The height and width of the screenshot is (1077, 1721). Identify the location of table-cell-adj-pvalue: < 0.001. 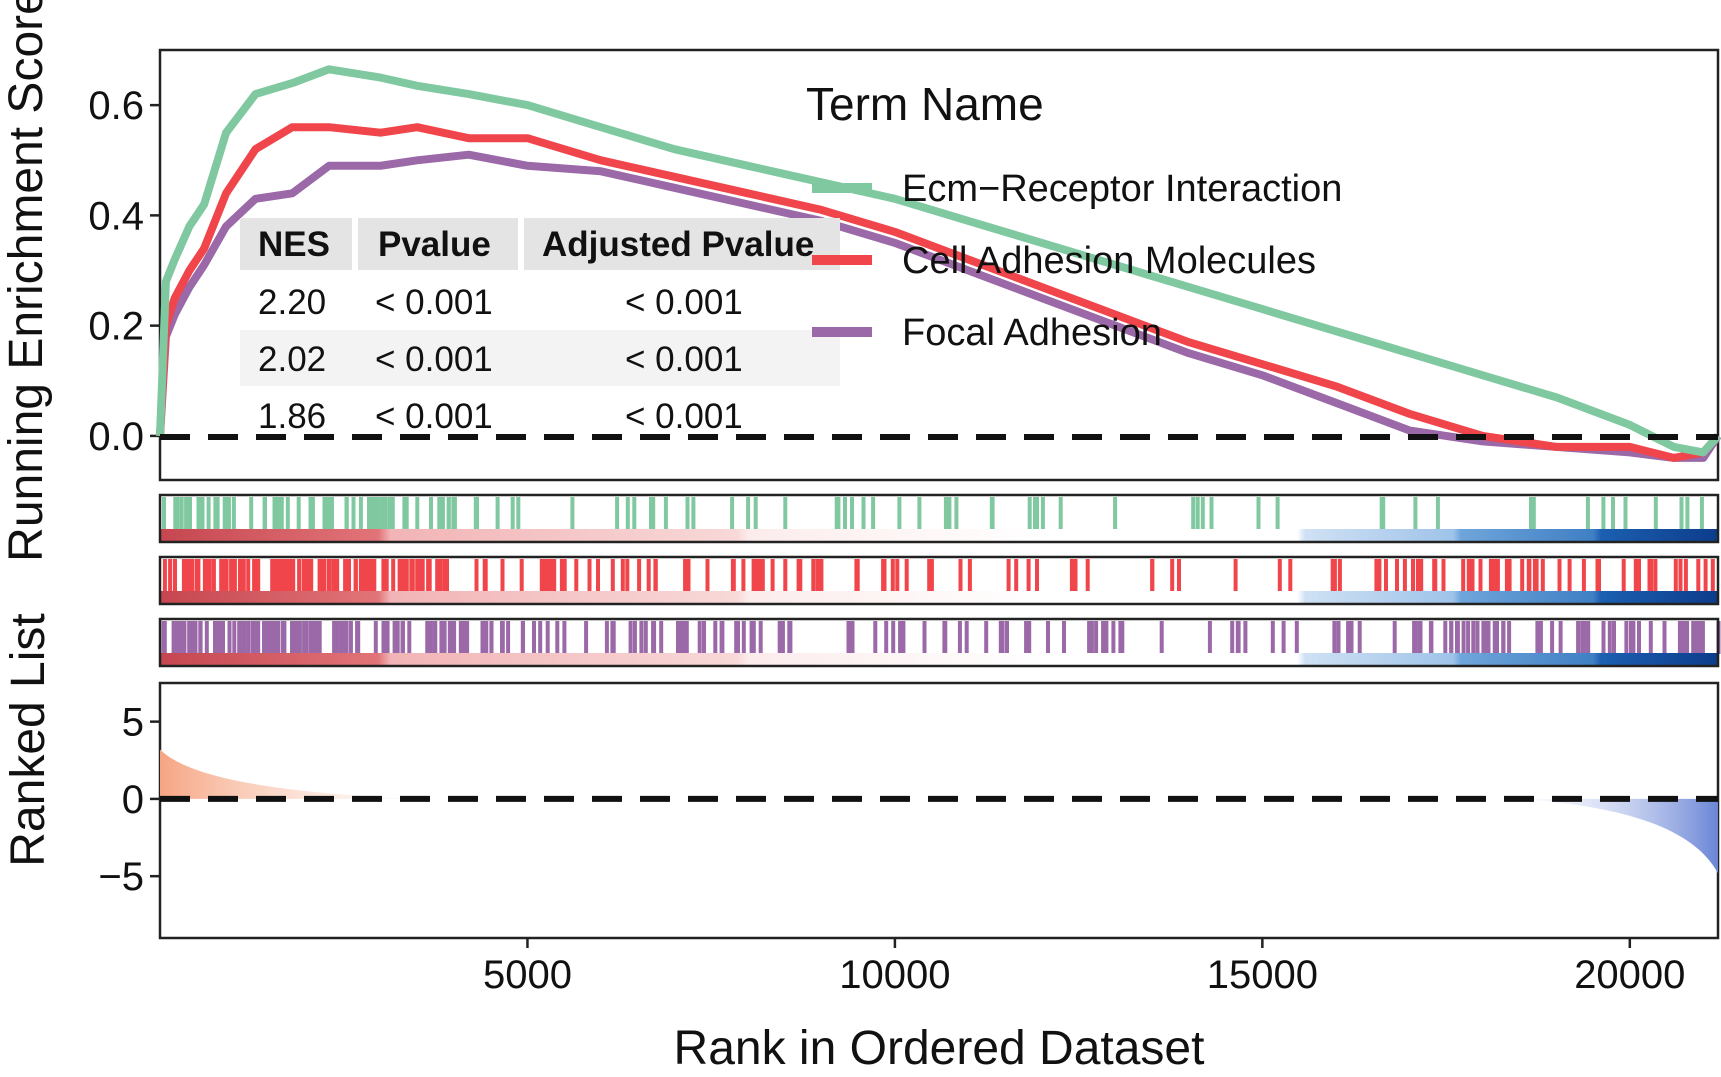
(684, 302).